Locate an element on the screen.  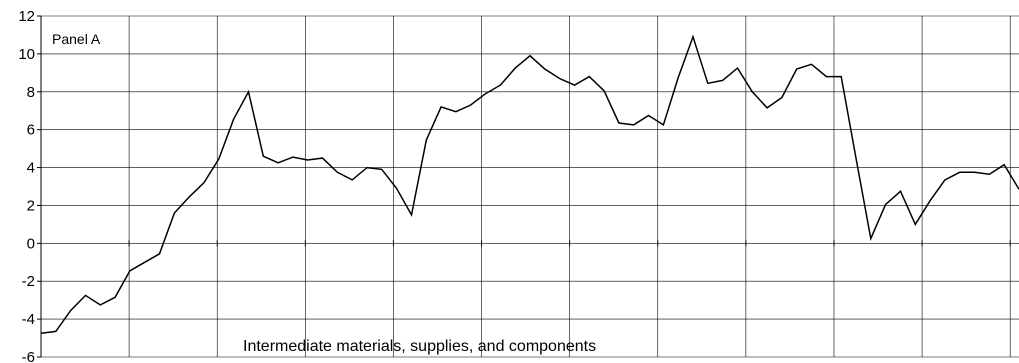
y-tick-label: -6 is located at coordinates (28, 356).